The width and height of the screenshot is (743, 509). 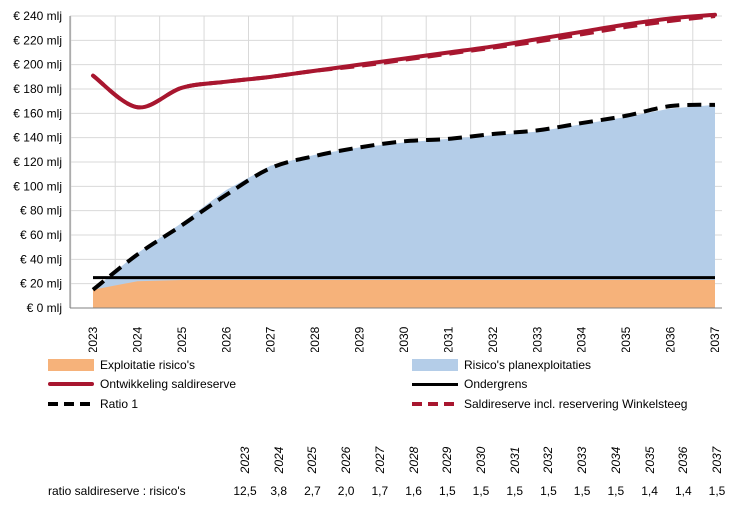 What do you see at coordinates (41, 235) in the screenshot?
I see `y-tick-label: € 60 mlj` at bounding box center [41, 235].